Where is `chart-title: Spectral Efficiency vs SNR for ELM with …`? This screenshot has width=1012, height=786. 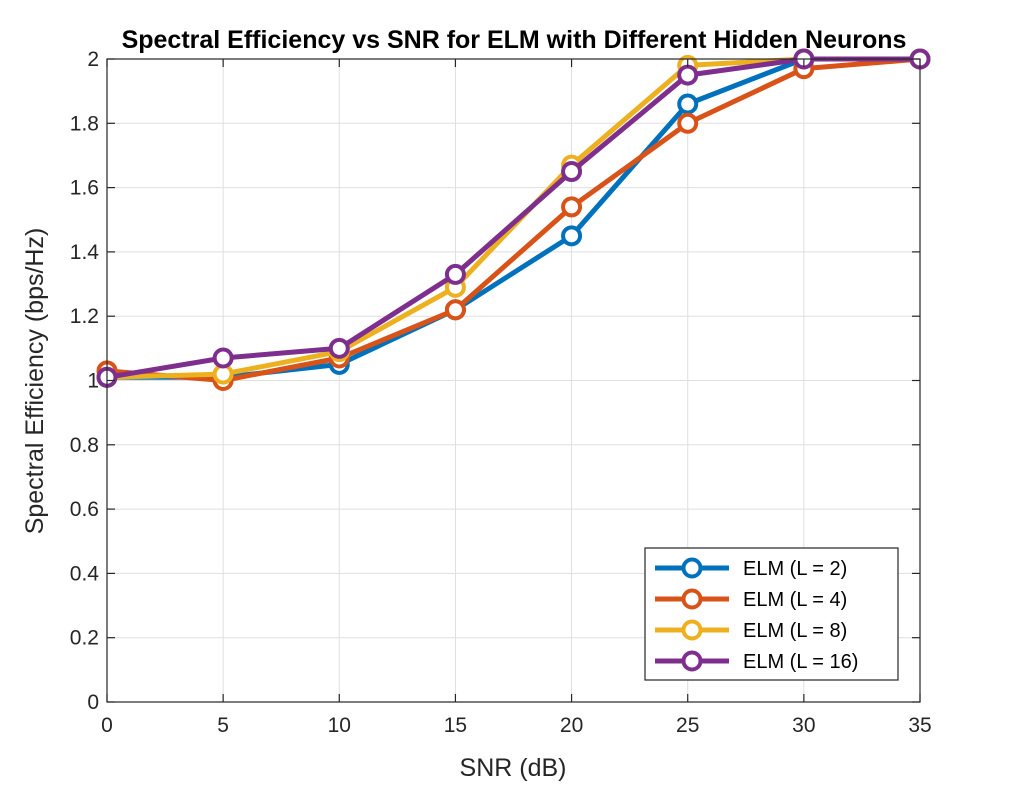 chart-title: Spectral Efficiency vs SNR for ELM with … is located at coordinates (514, 40).